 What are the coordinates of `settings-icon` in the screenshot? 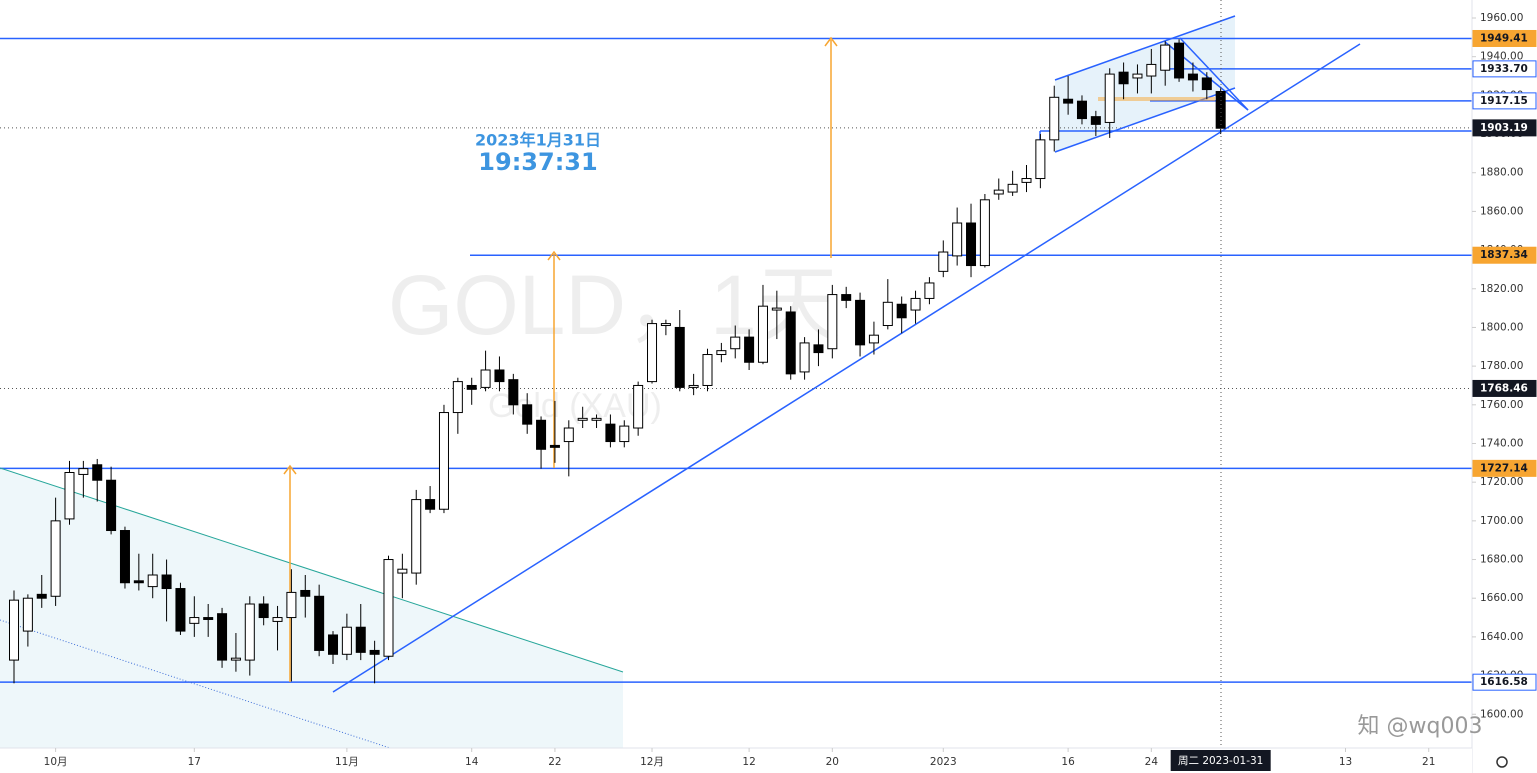 It's located at (1502, 762).